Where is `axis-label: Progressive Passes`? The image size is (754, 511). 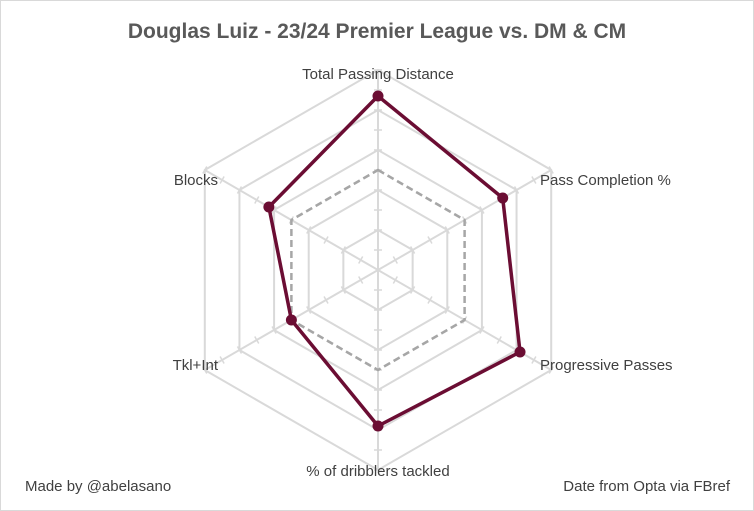 axis-label: Progressive Passes is located at coordinates (606, 365).